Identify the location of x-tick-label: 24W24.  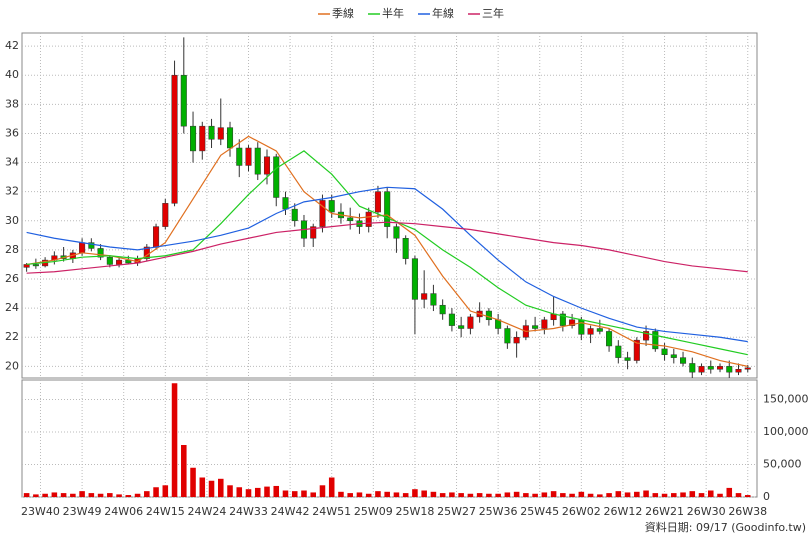
(206, 511).